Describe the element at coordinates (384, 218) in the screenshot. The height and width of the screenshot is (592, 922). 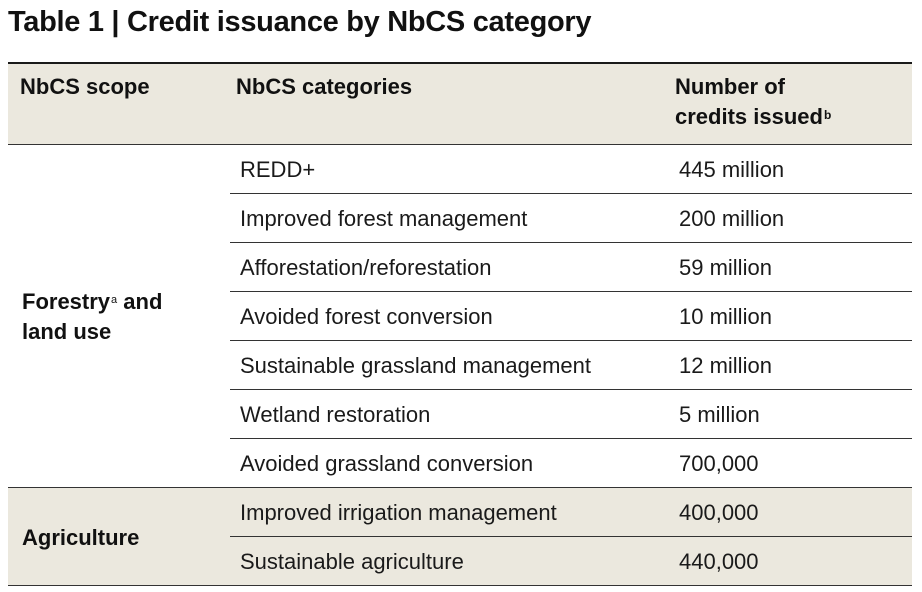
I see `category-cell: Improved forest management` at that location.